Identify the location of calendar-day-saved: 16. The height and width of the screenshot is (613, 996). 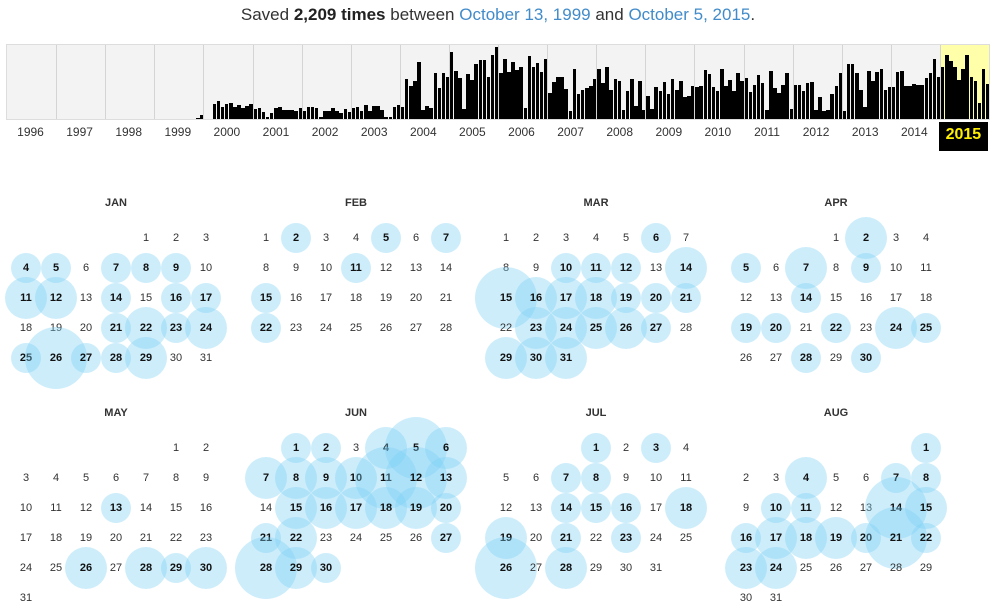
(176, 298).